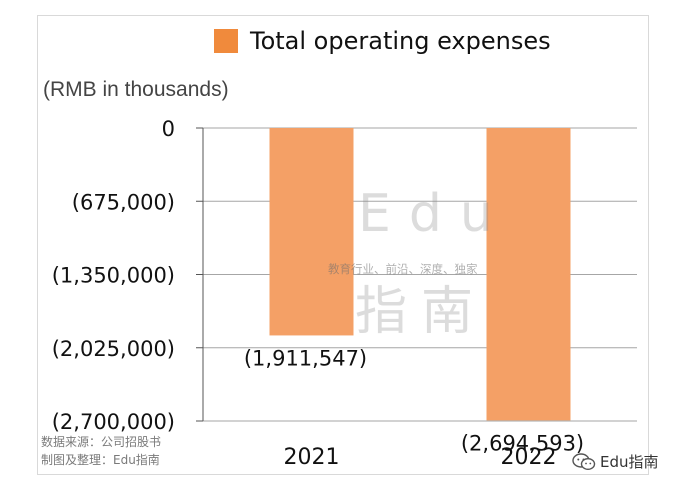 The width and height of the screenshot is (688, 494). What do you see at coordinates (136, 89) in the screenshot?
I see `y-axis-unit-label: (RMB in thousands)` at bounding box center [136, 89].